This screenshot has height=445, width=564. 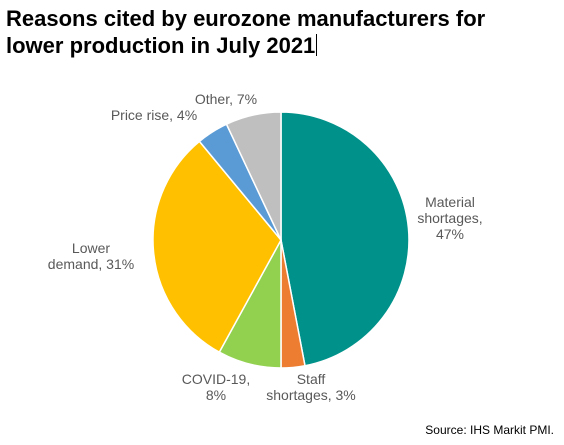 What do you see at coordinates (91, 264) in the screenshot?
I see `pie-label-line: demand, 31%` at bounding box center [91, 264].